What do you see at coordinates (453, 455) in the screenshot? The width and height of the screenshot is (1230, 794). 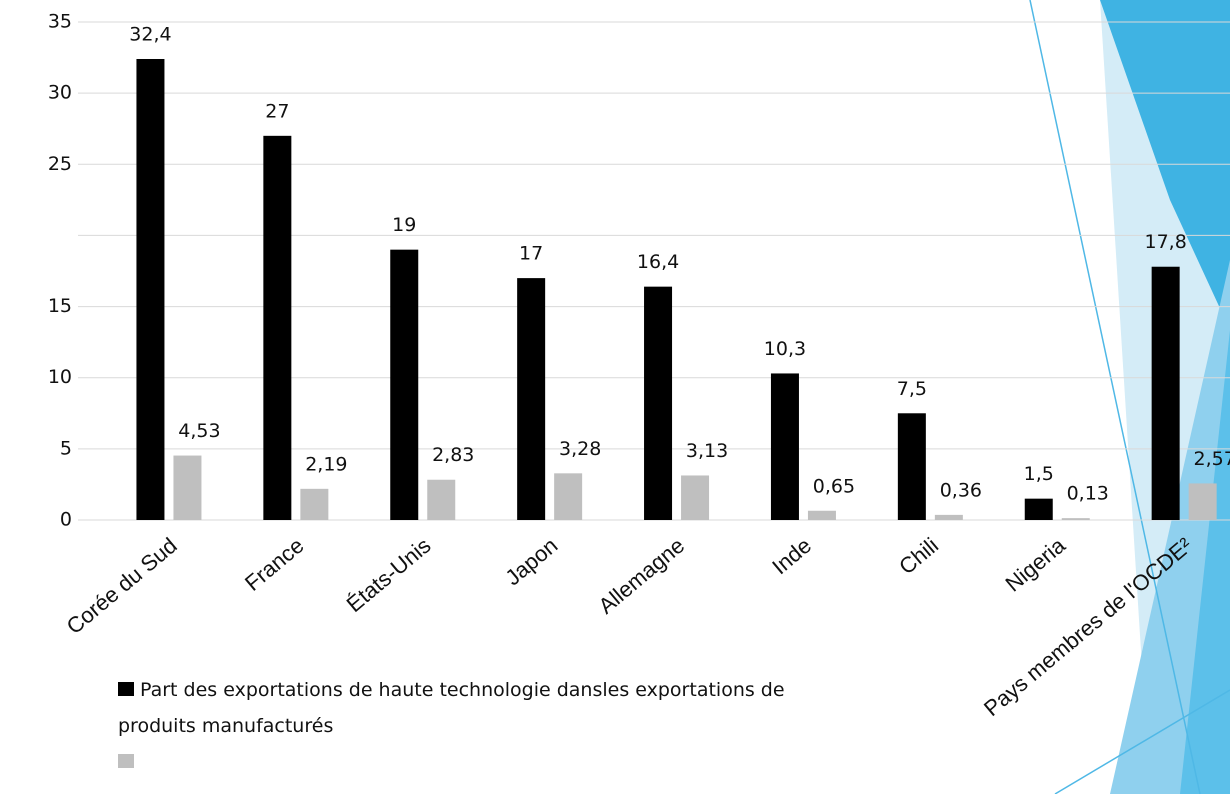 I see `data-label: 2,83` at bounding box center [453, 455].